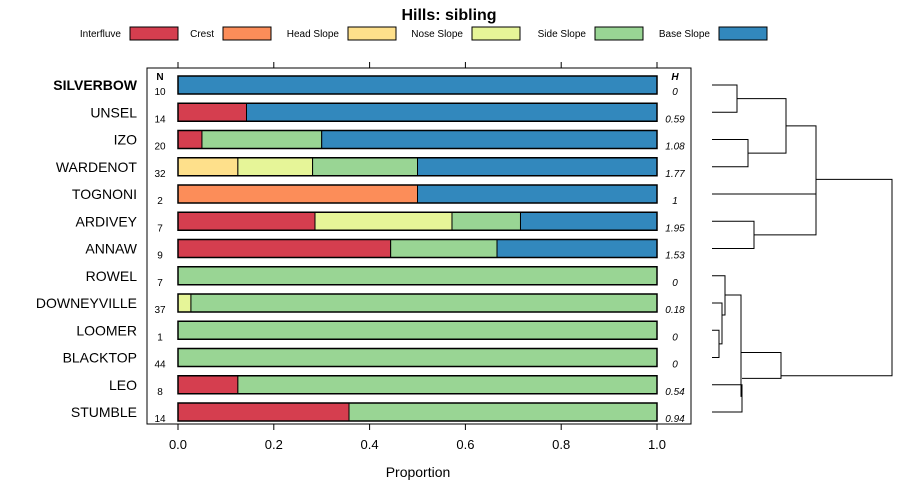 The width and height of the screenshot is (900, 500). I want to click on legend-label-interfluve: Interfluve, so click(101, 34).